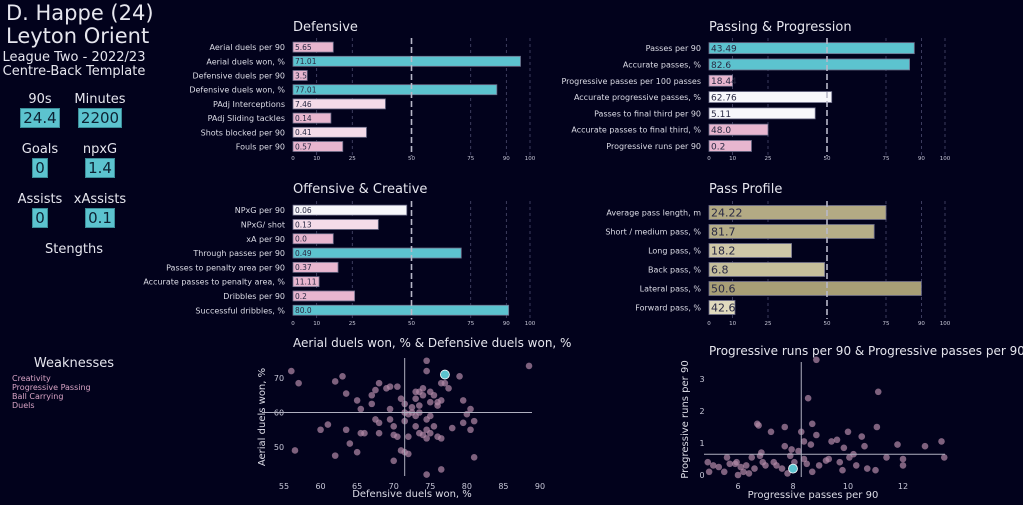 The height and width of the screenshot is (505, 1023). I want to click on highlighted-player-point, so click(445, 374).